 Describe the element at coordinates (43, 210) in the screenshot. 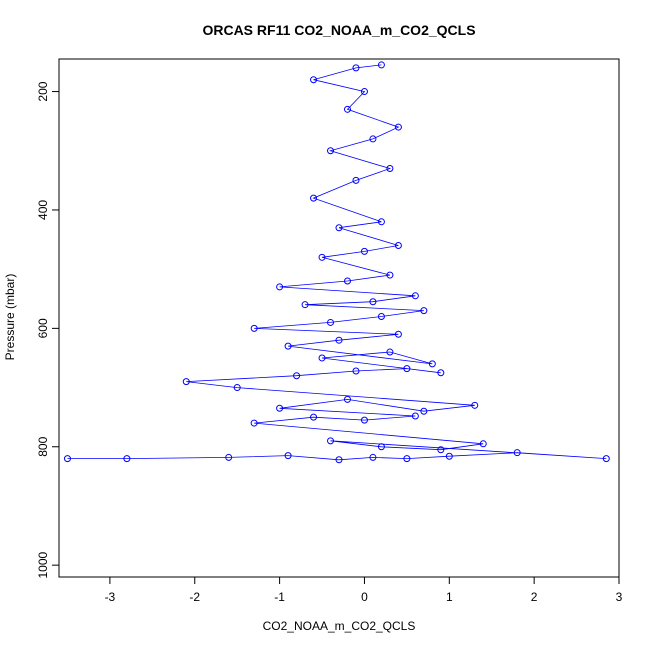

I see `y-tick-label: 400` at that location.